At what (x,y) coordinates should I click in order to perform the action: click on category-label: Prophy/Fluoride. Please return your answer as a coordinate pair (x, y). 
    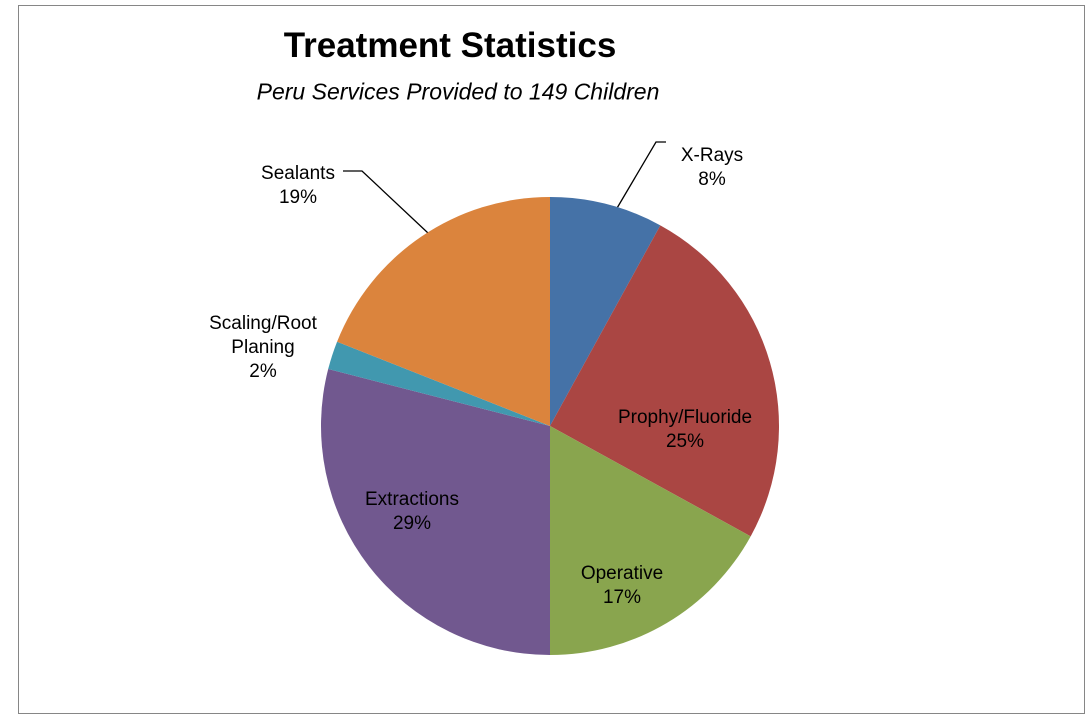
    Looking at the image, I should click on (685, 417).